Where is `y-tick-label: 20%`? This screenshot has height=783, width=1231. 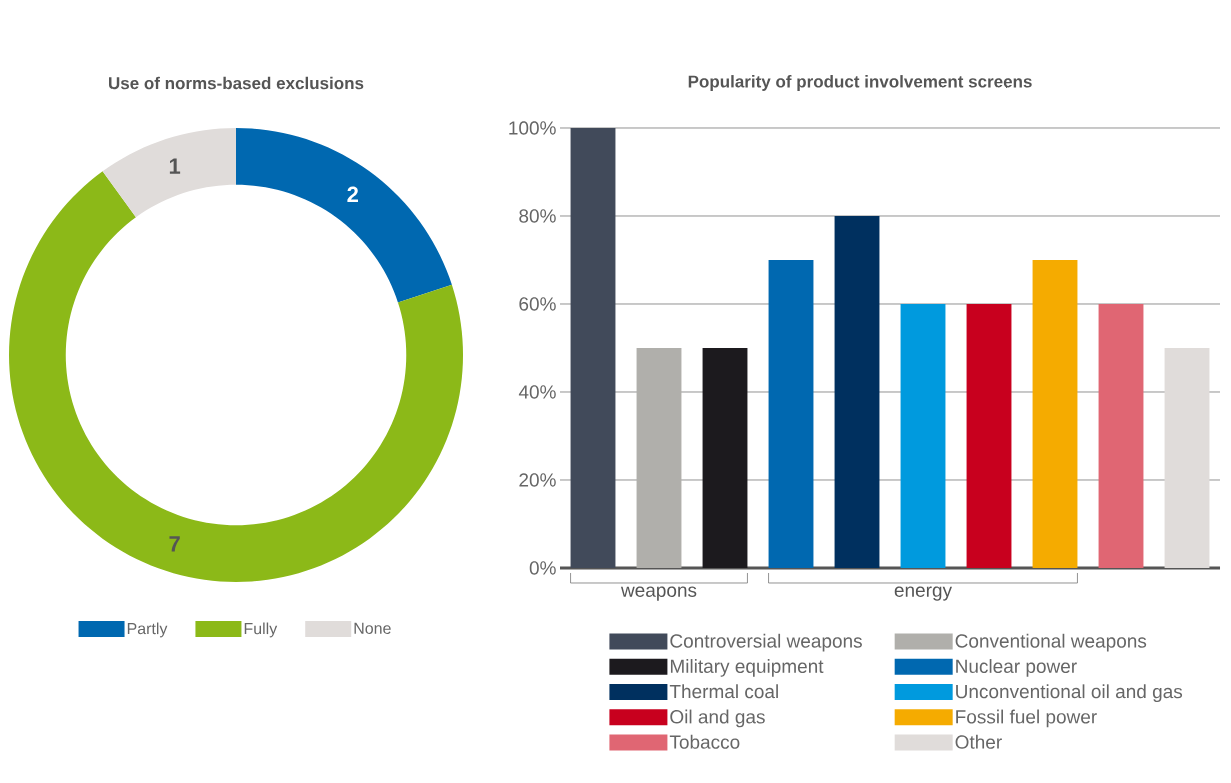 y-tick-label: 20% is located at coordinates (537, 480).